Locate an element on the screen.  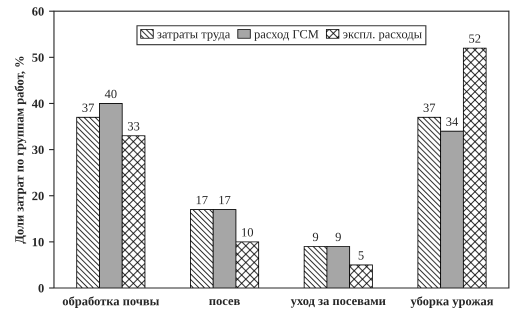
data-label: 33 is located at coordinates (134, 126).